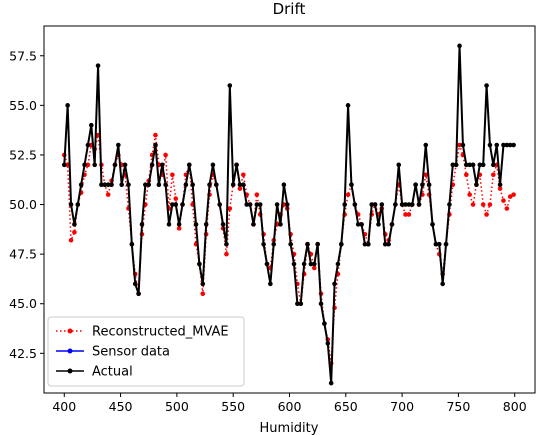 The image size is (536, 435). What do you see at coordinates (289, 9) in the screenshot?
I see `chart-title: Drift` at bounding box center [289, 9].